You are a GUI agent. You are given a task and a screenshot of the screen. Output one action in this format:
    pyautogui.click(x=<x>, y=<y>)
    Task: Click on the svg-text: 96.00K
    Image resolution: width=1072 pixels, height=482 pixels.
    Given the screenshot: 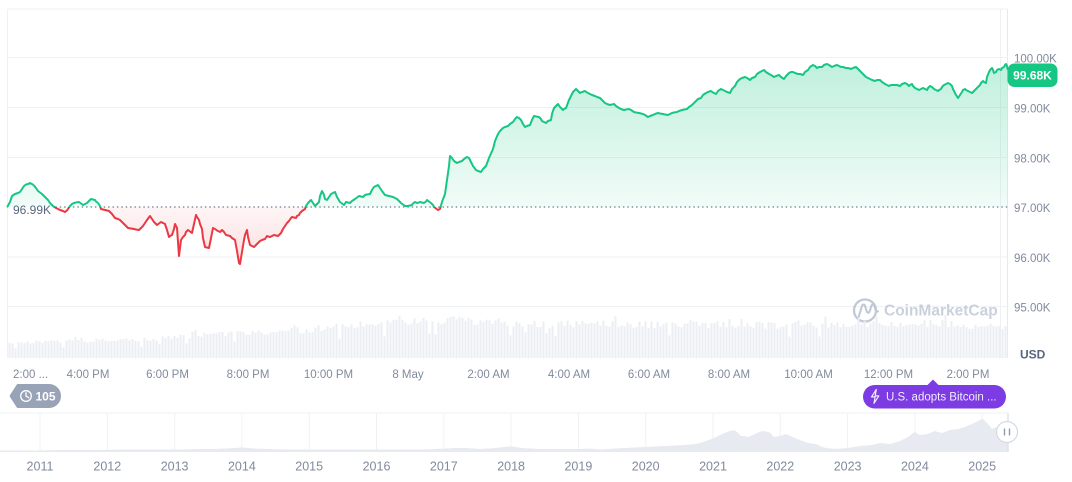 What is the action you would take?
    pyautogui.click(x=1032, y=259)
    